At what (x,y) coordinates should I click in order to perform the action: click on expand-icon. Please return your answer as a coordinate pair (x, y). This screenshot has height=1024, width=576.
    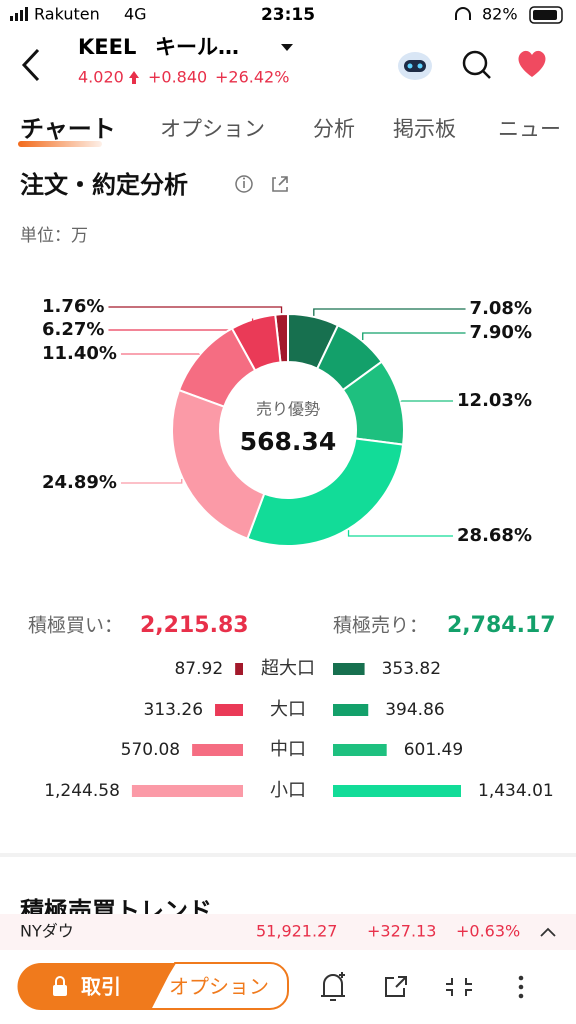
    Looking at the image, I should click on (548, 932).